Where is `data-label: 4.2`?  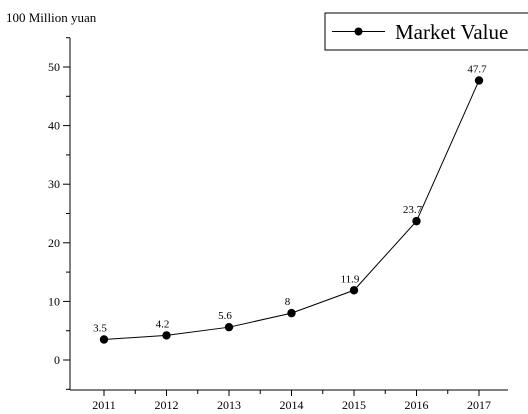
data-label: 4.2 is located at coordinates (163, 324).